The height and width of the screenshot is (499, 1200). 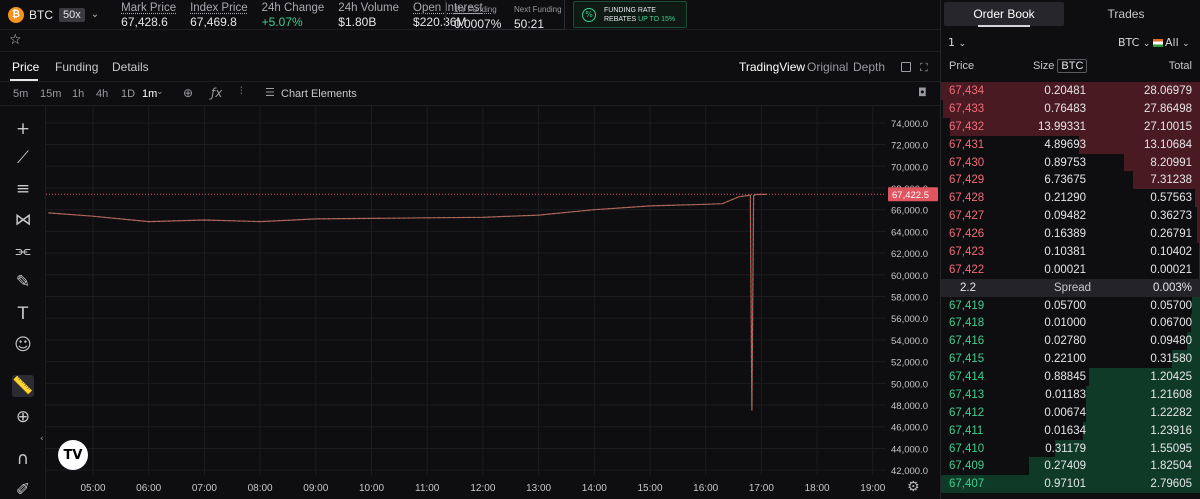 I want to click on magnet-icon: ∩, so click(x=23, y=459).